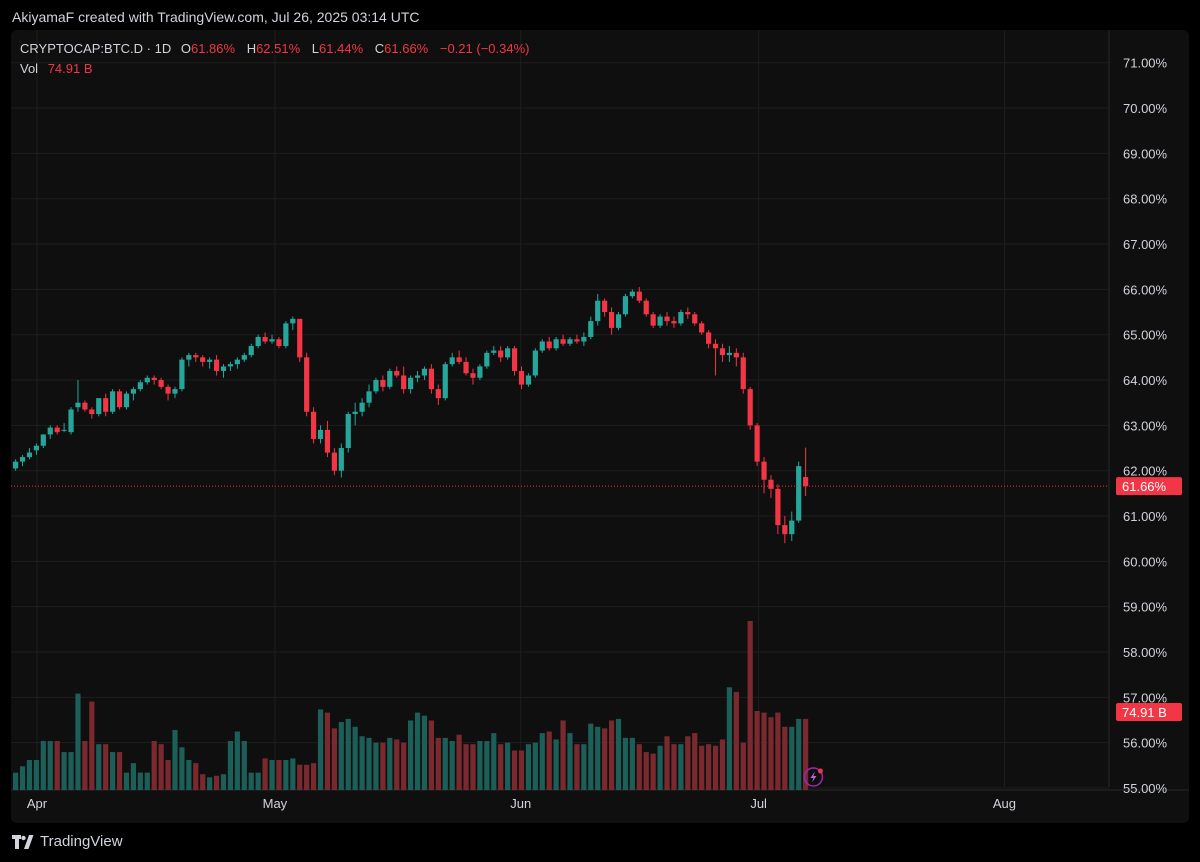 The image size is (1200, 862). I want to click on time-tick-label: Jul, so click(758, 803).